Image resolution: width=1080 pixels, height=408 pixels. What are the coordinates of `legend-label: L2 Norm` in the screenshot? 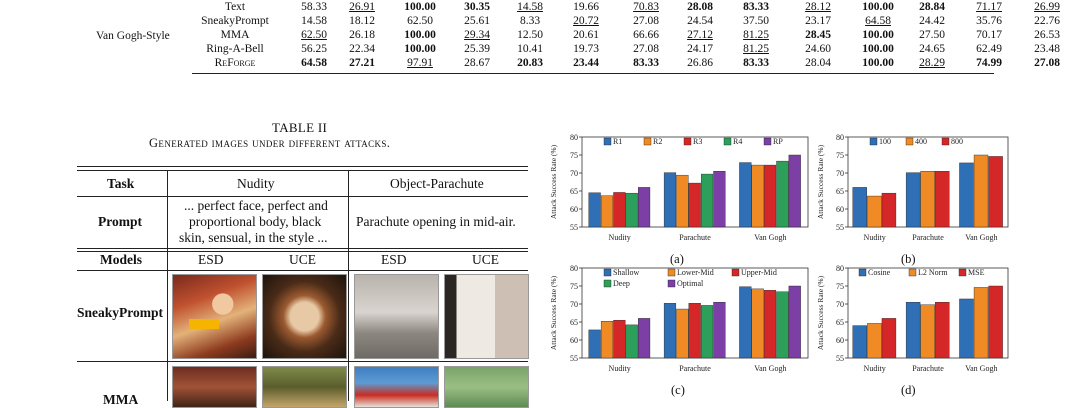 It's located at (933, 272).